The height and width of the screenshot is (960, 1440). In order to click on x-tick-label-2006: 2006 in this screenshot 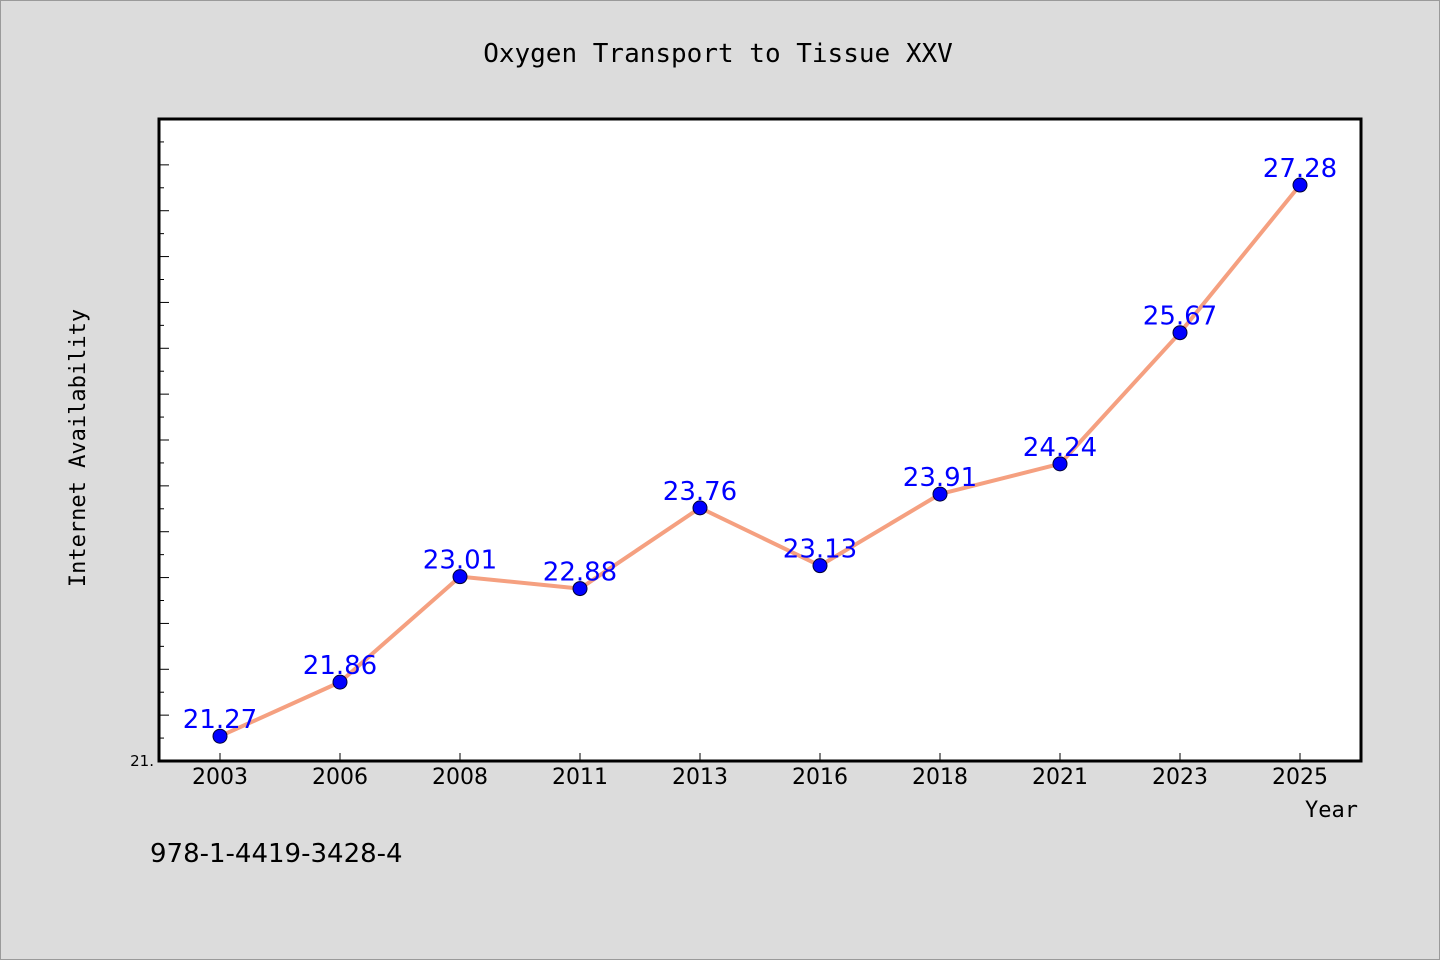, I will do `click(340, 777)`.